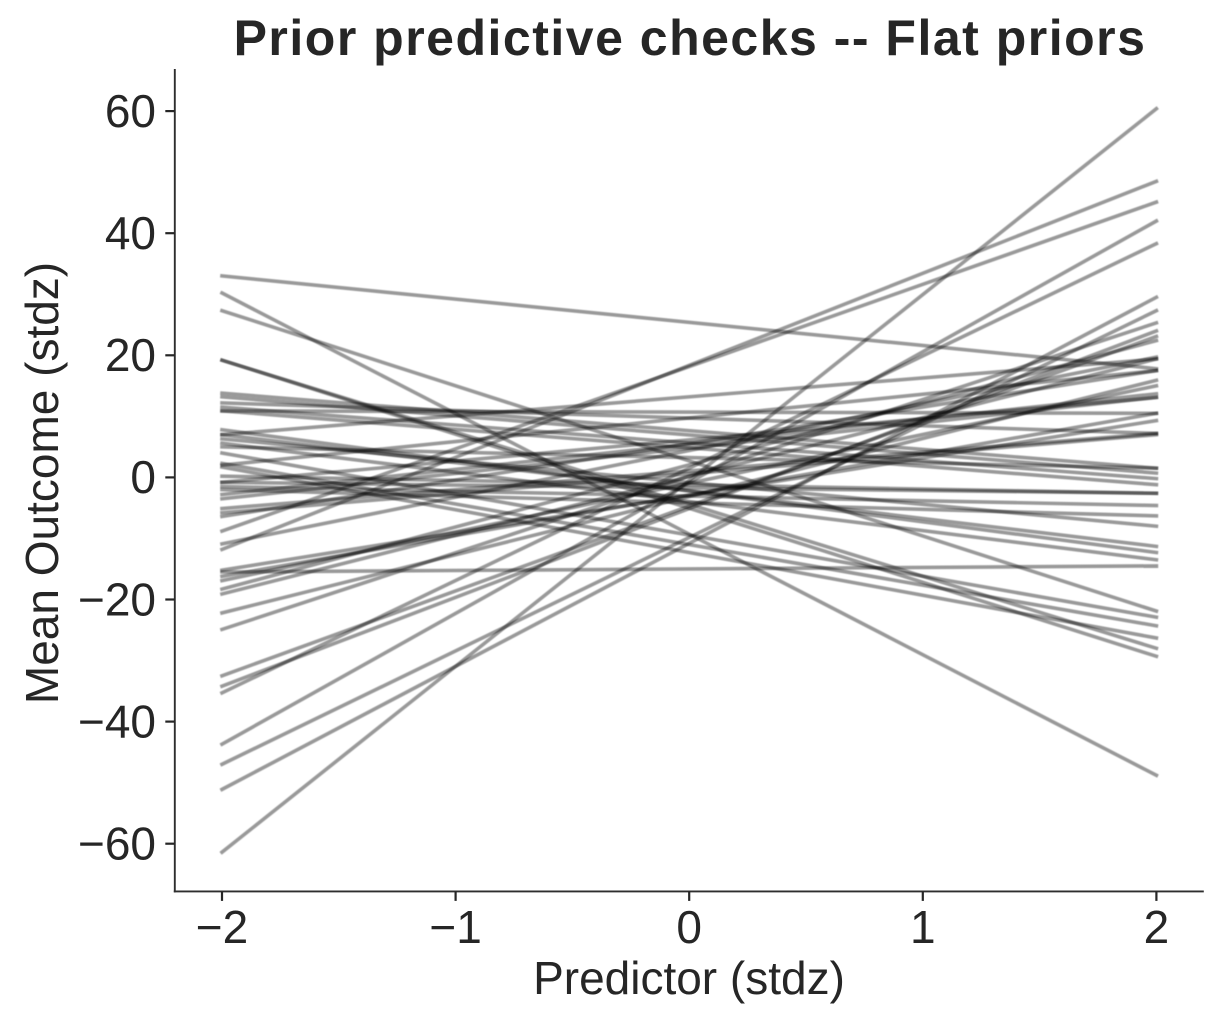 This screenshot has width=1223, height=1023. What do you see at coordinates (455, 927) in the screenshot?
I see `svg-text: −1` at bounding box center [455, 927].